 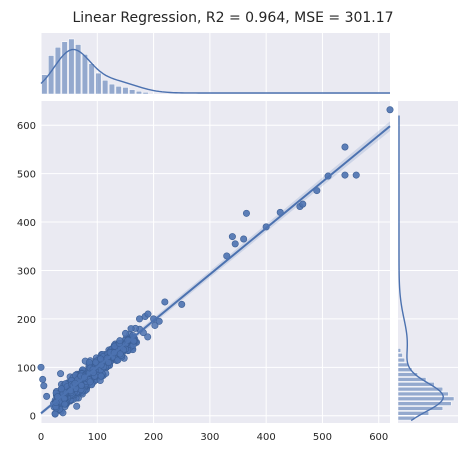 I want to click on y-marginal-histogram, so click(x=427, y=272).